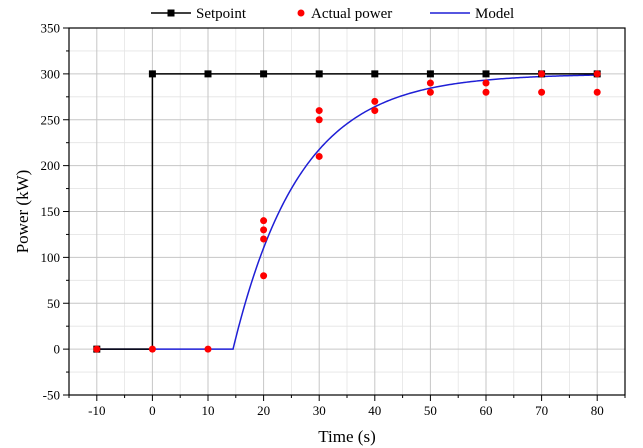  Describe the element at coordinates (301, 13) in the screenshot. I see `legend-actual-power-marker` at that location.